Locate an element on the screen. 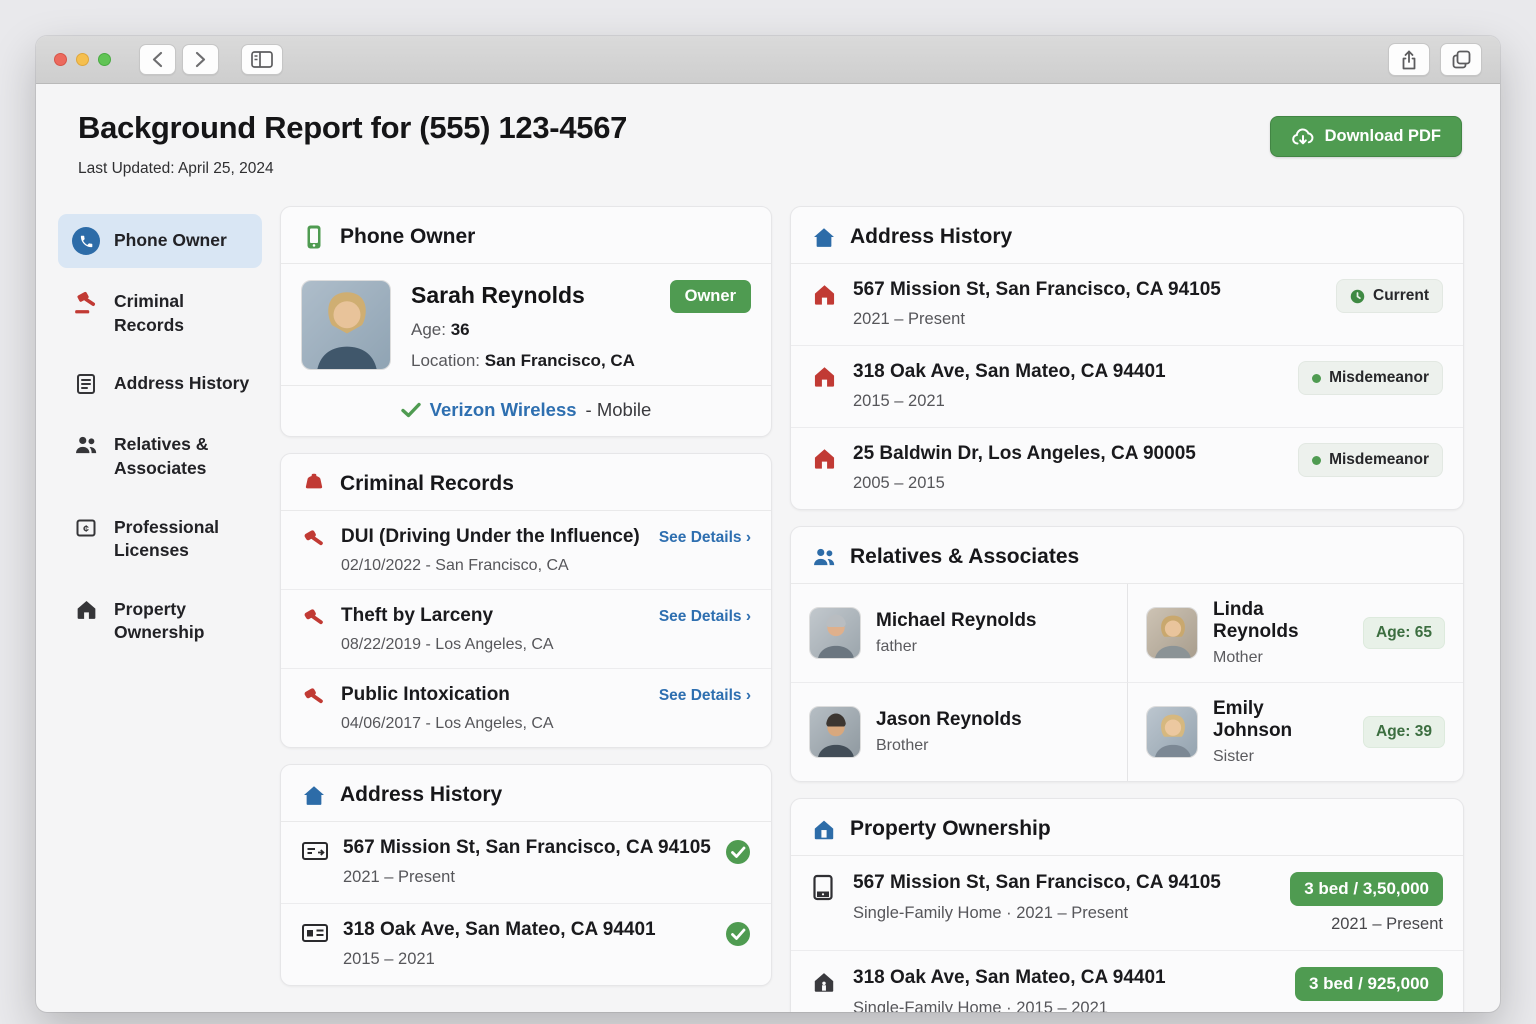  property-address: 318 Oak Ave, San Mateo, CA 94401 is located at coordinates (1009, 977).